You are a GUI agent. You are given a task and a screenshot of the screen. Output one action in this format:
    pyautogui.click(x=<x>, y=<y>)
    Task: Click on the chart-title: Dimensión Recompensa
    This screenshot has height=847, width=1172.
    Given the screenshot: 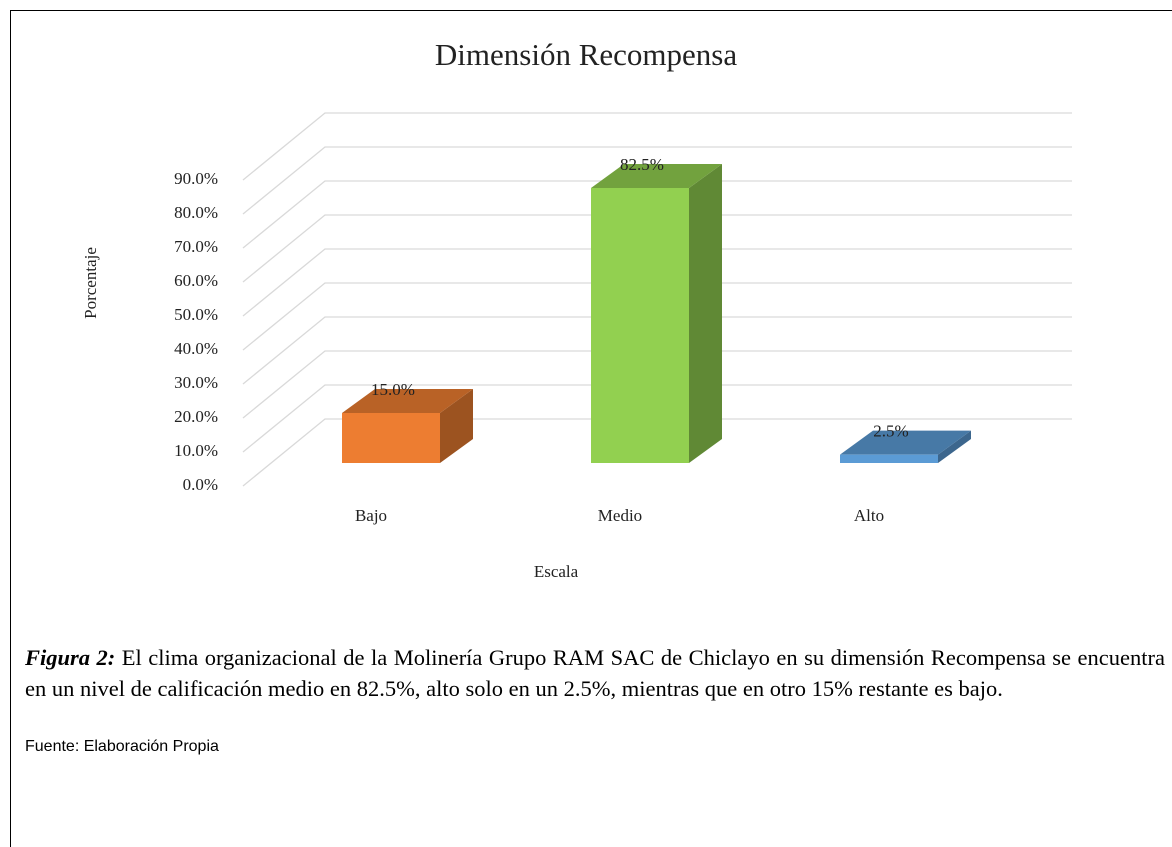 What is the action you would take?
    pyautogui.click(x=586, y=54)
    